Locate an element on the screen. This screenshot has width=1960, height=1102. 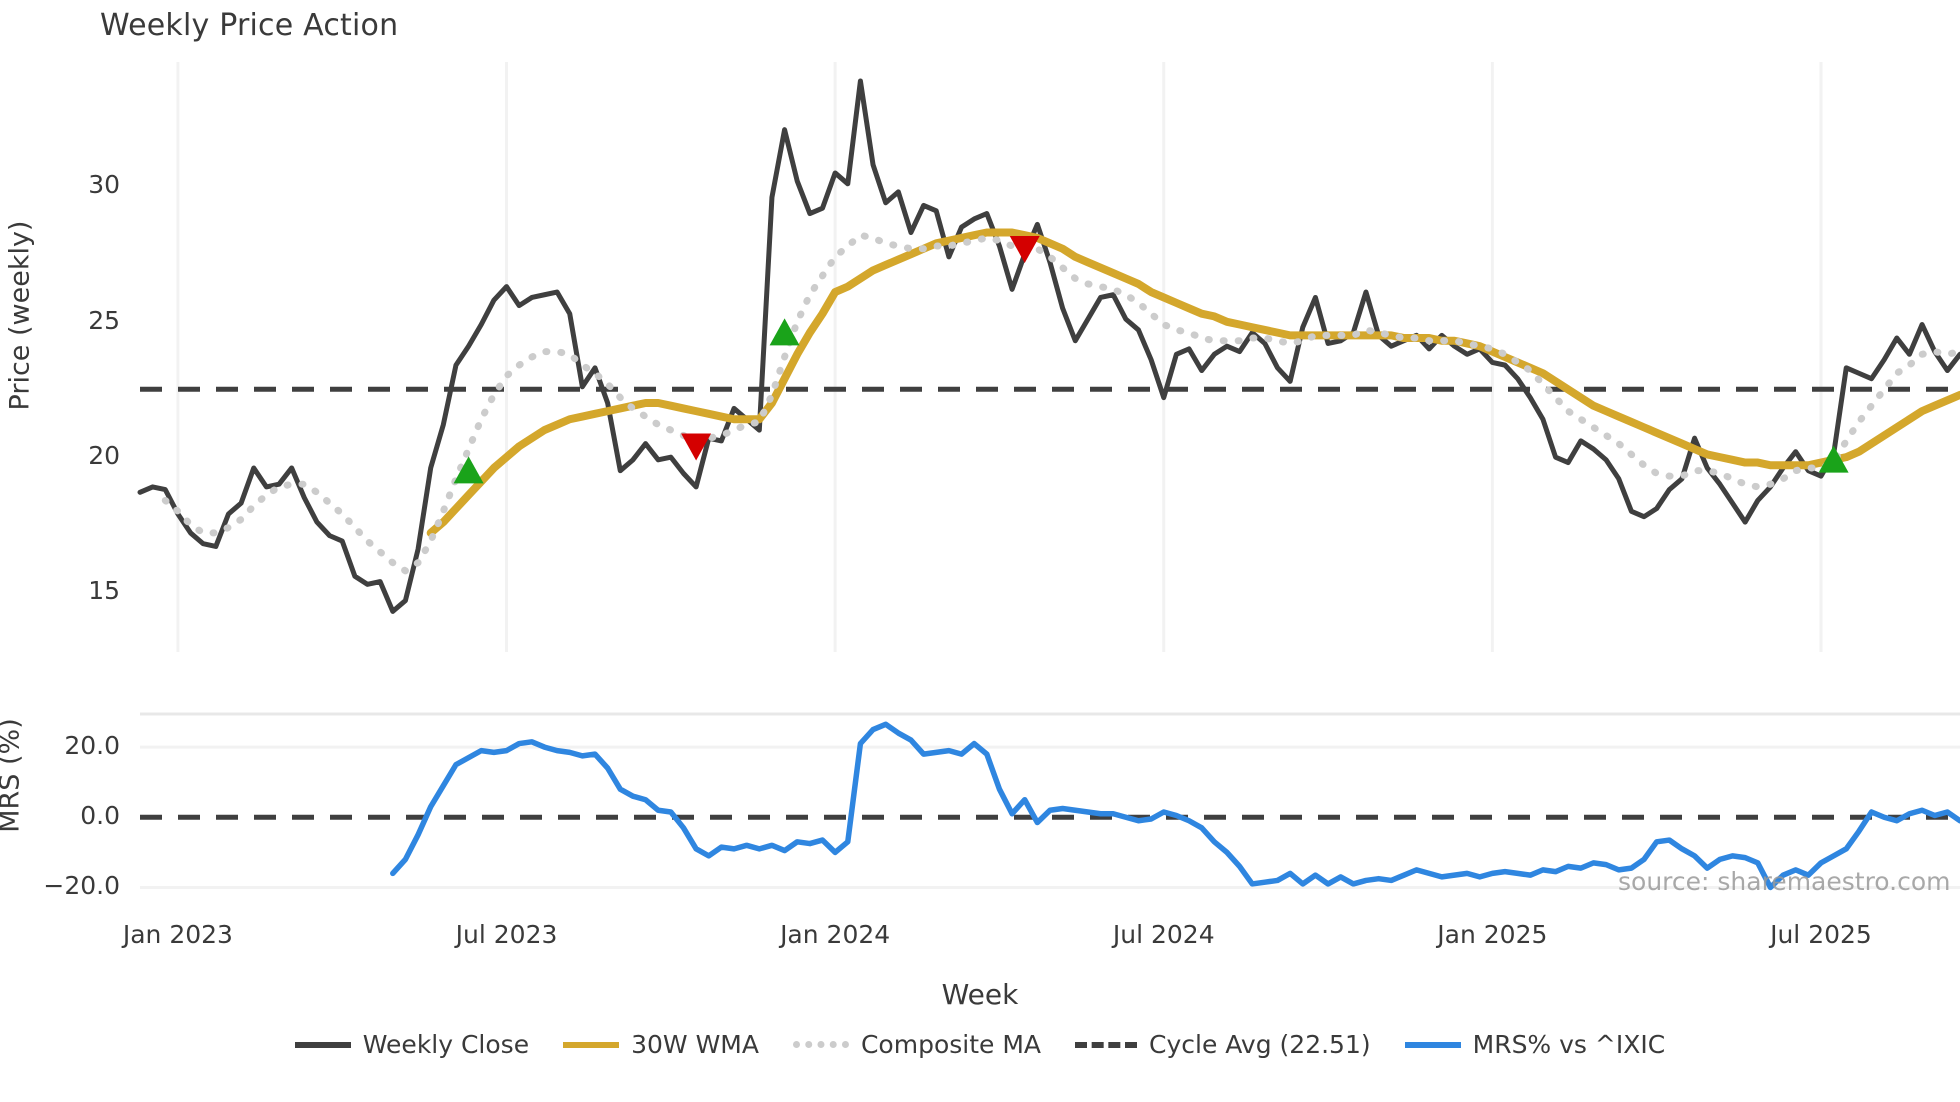
legend-item-mrs-vs-ixic: MRS% vs ^IXIC is located at coordinates (1535, 1044).